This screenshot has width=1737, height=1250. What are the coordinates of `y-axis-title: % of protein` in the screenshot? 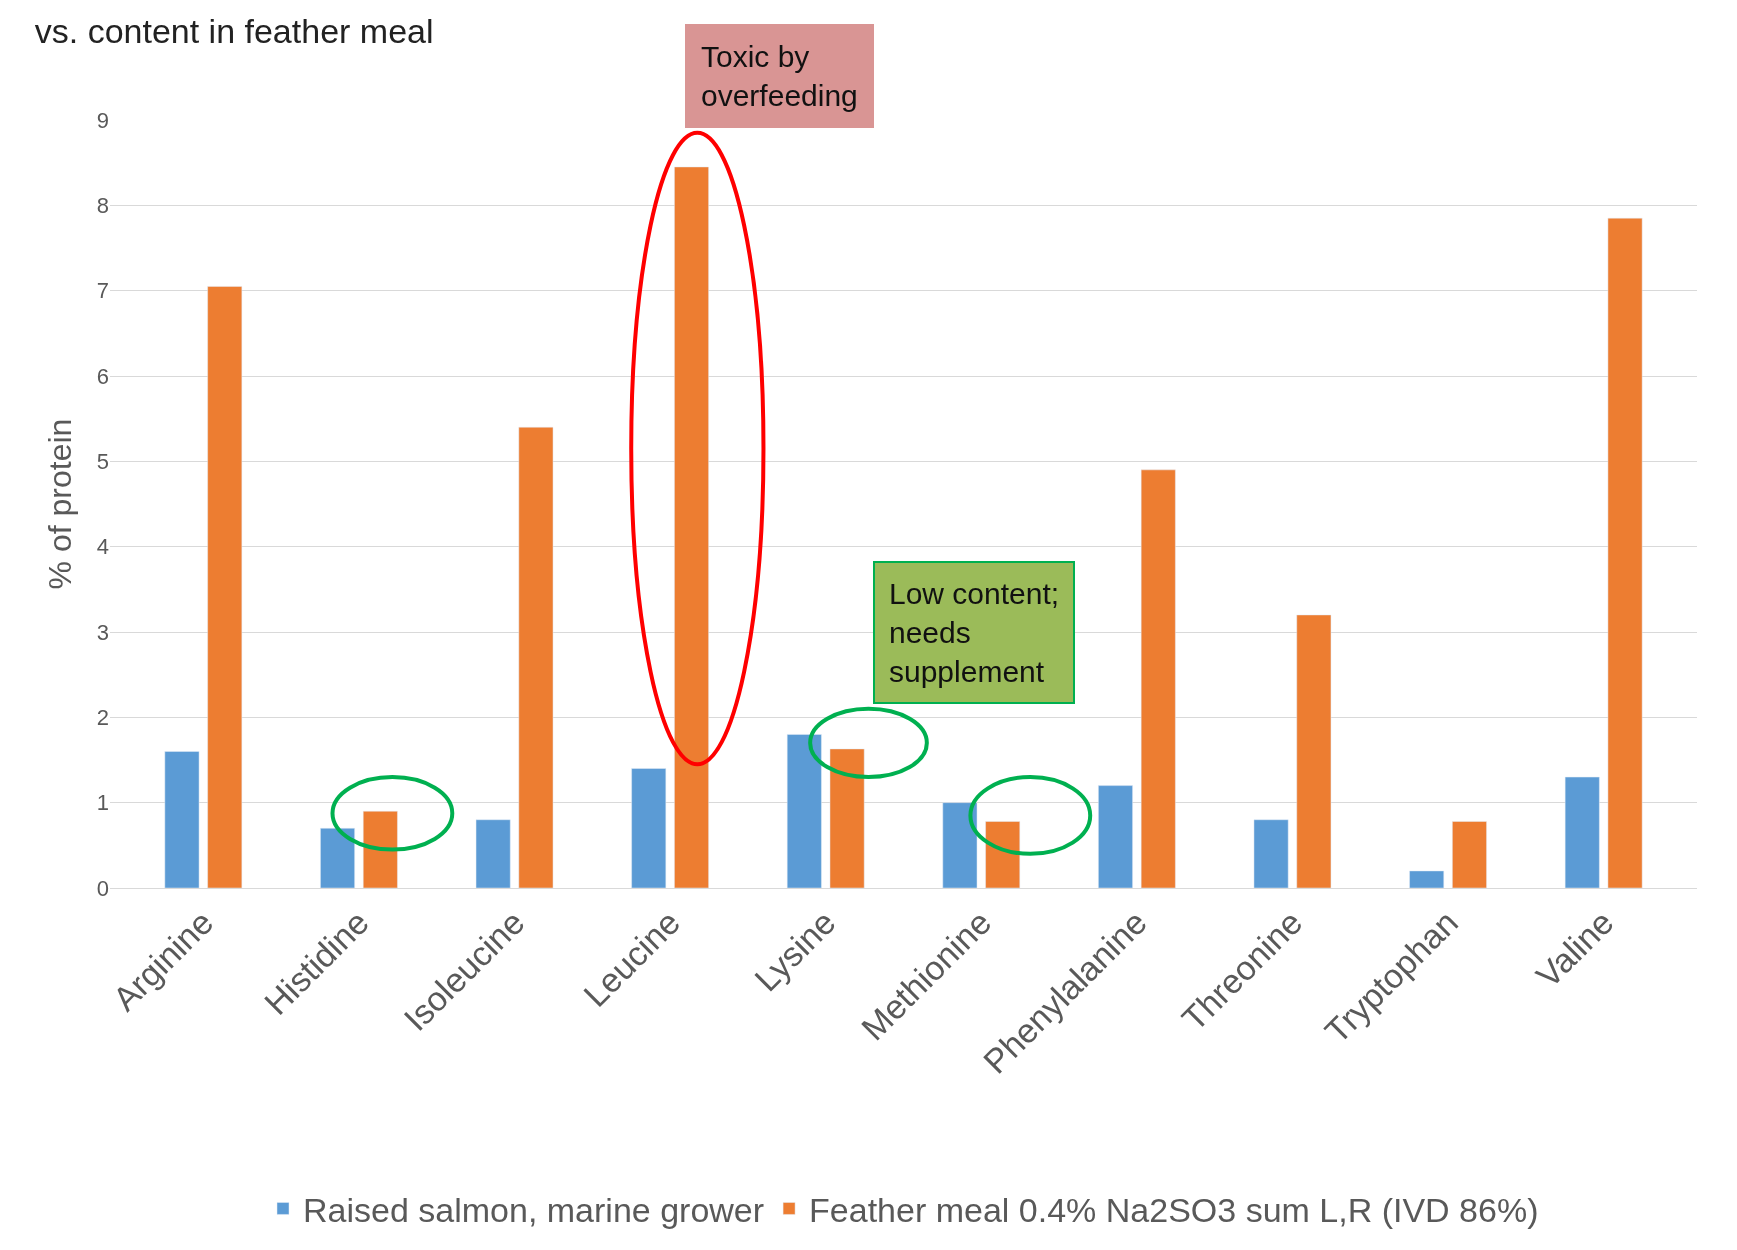 It's located at (60, 504).